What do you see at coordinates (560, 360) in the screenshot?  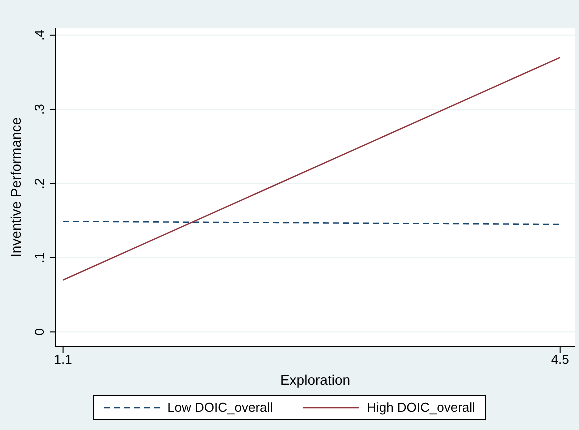 I see `x-tick-label: 4.5` at bounding box center [560, 360].